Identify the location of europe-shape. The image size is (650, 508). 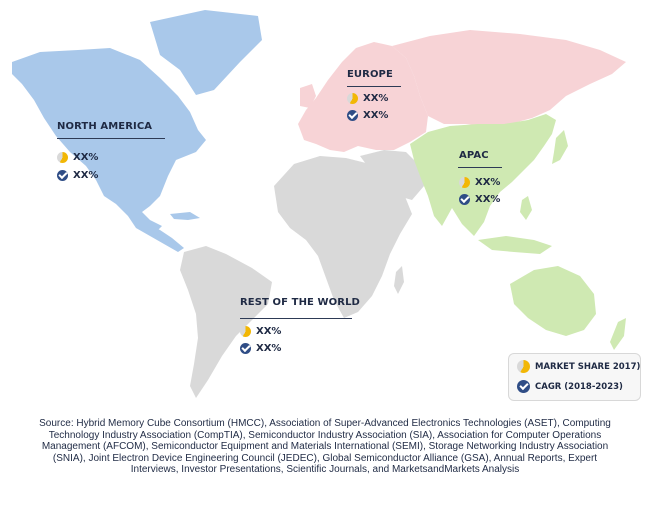
(363, 97).